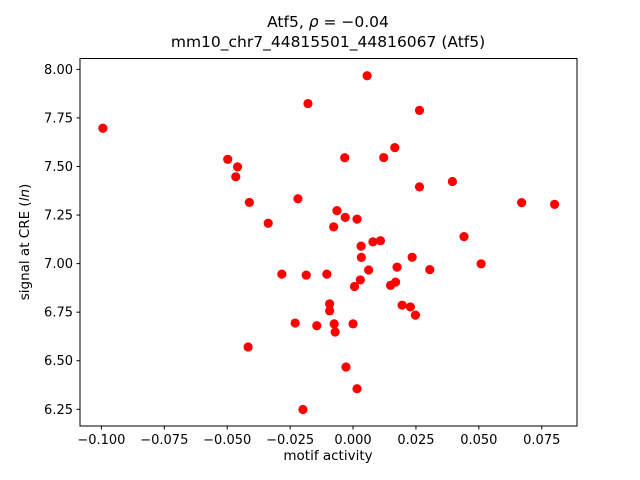  I want to click on title-rho-value: = −0.04, so click(353, 22).